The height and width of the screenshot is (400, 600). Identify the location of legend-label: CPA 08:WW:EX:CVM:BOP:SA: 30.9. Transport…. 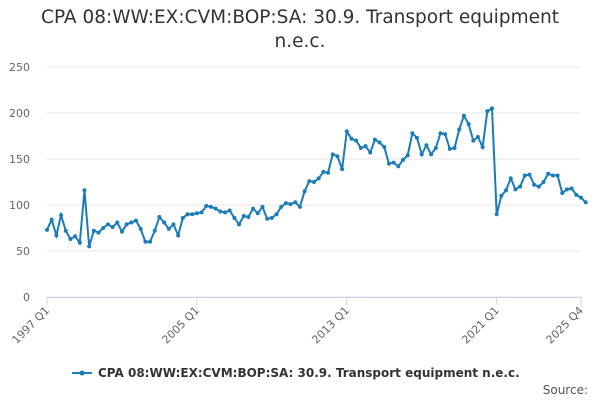
(309, 373).